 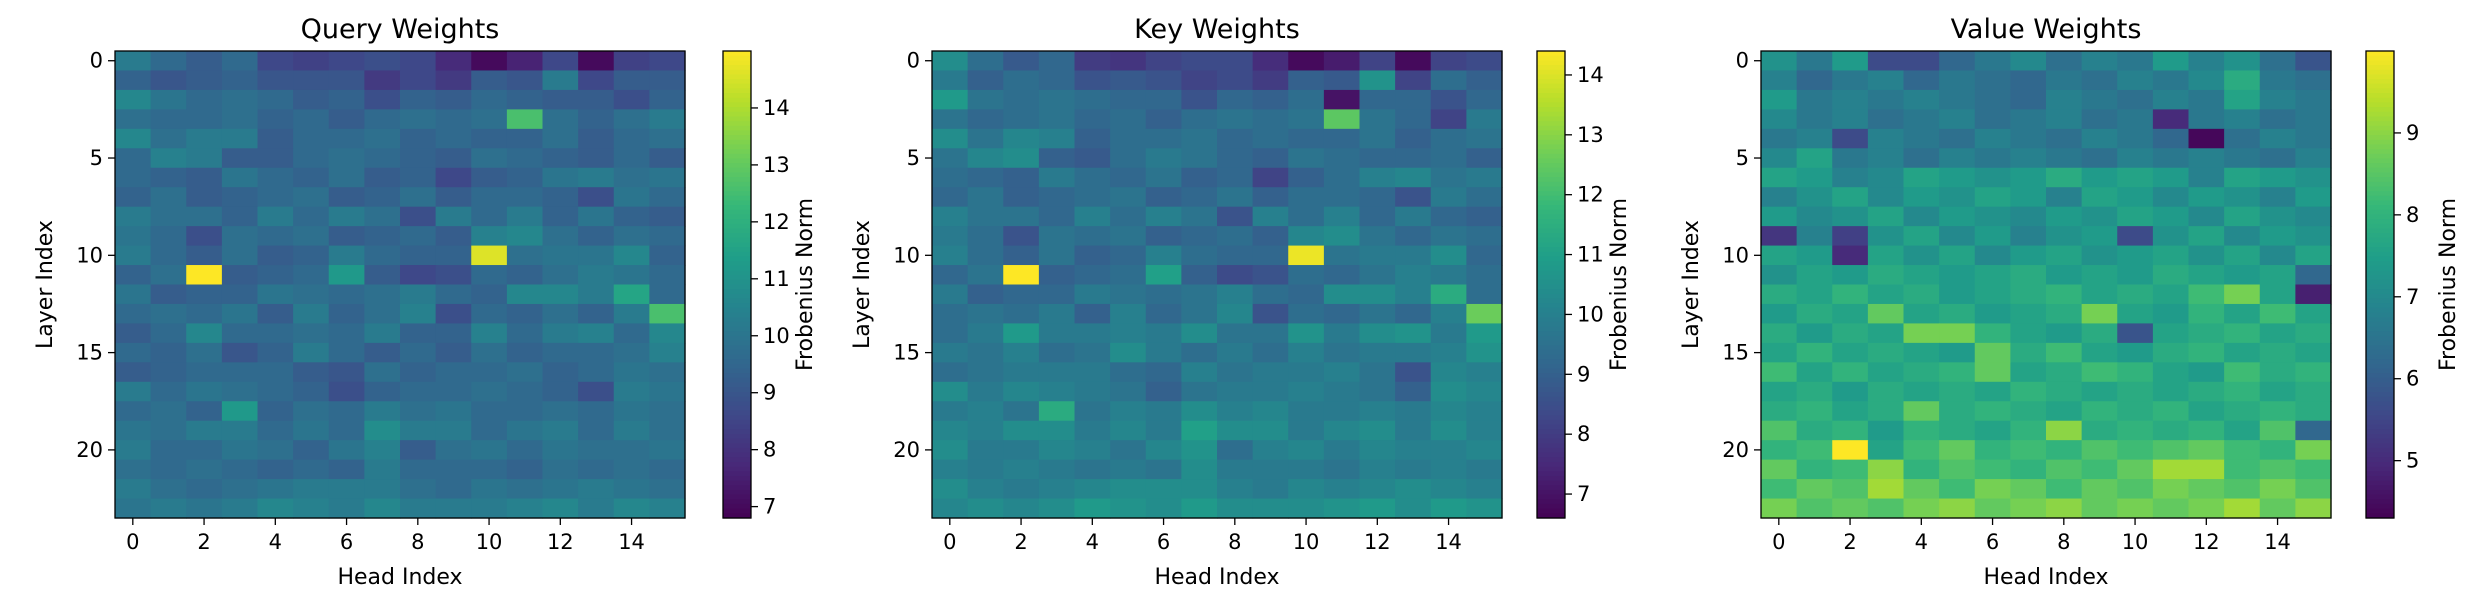 What do you see at coordinates (2412, 215) in the screenshot?
I see `colorbar-tick-label: 8` at bounding box center [2412, 215].